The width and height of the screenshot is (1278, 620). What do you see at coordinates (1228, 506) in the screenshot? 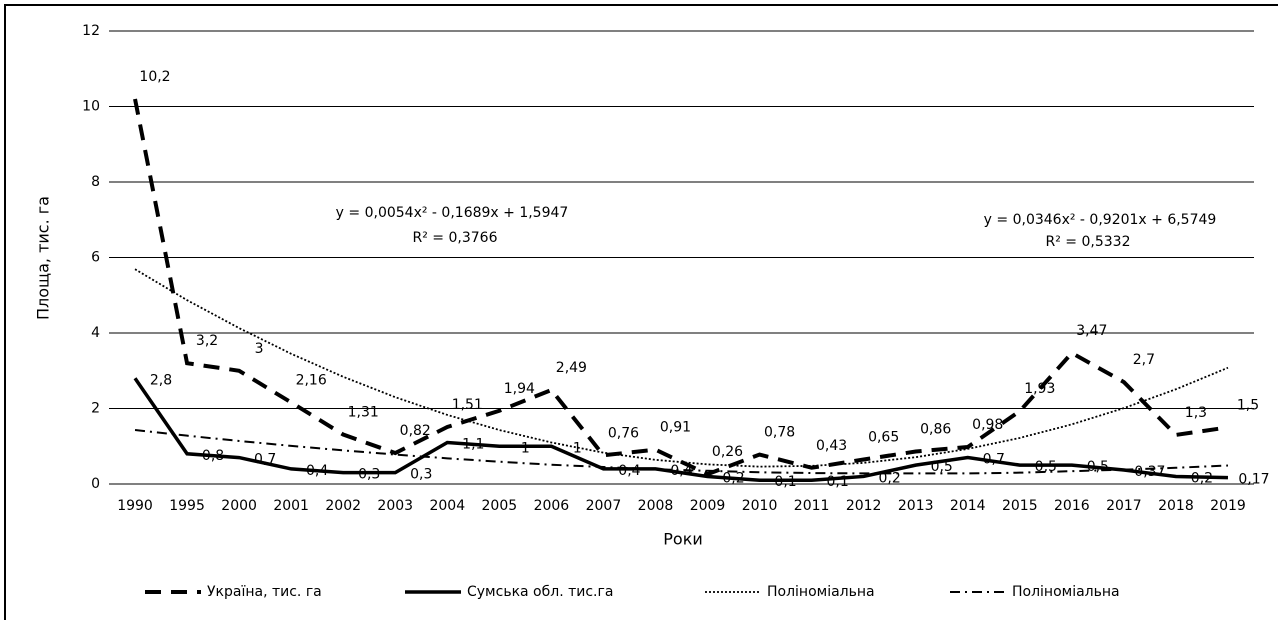
I see `x-tick-label: 2019` at bounding box center [1228, 506].